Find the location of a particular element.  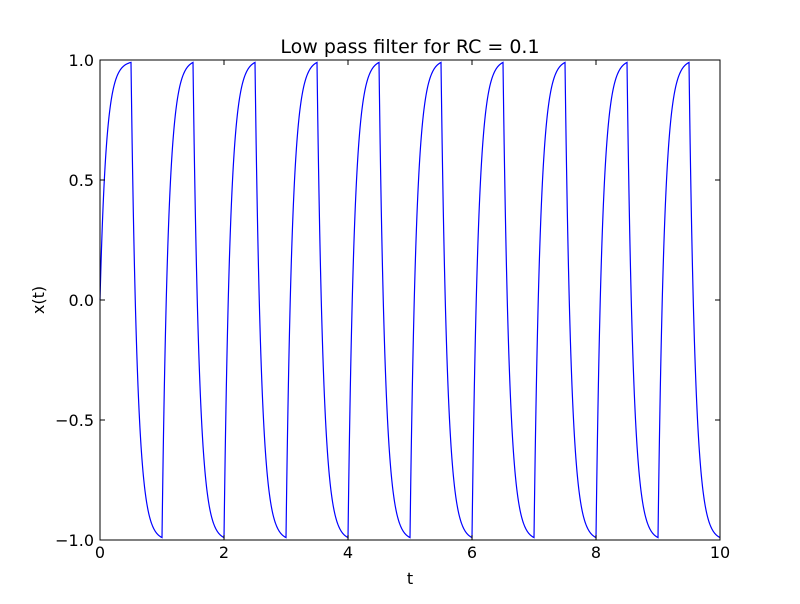

x-axis-title: t is located at coordinates (410, 578).